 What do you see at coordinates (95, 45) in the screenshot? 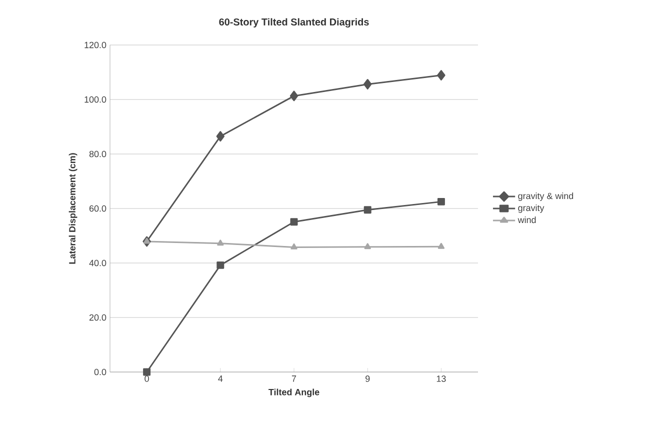
I see `y-tick-label: 120.0` at bounding box center [95, 45].